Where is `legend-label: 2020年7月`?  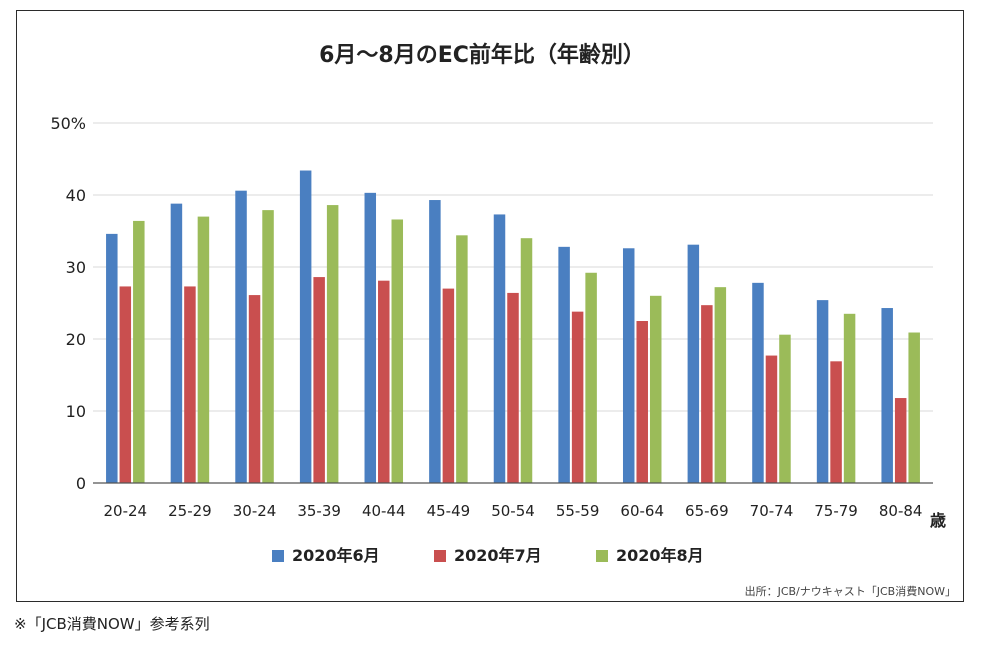
legend-label: 2020年7月 is located at coordinates (498, 555).